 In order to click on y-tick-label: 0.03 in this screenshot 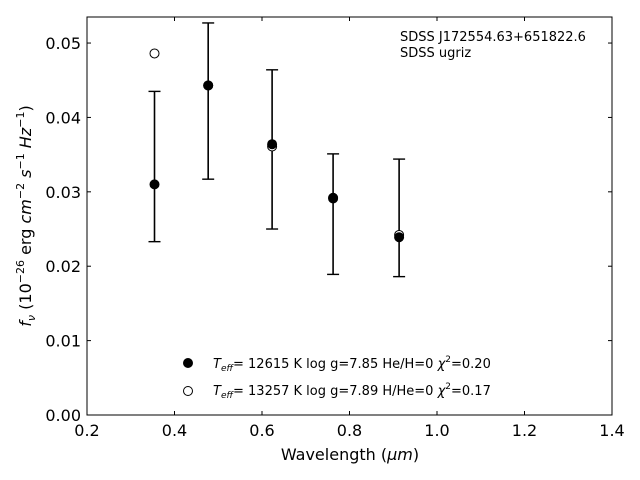, I will do `click(63, 192)`.